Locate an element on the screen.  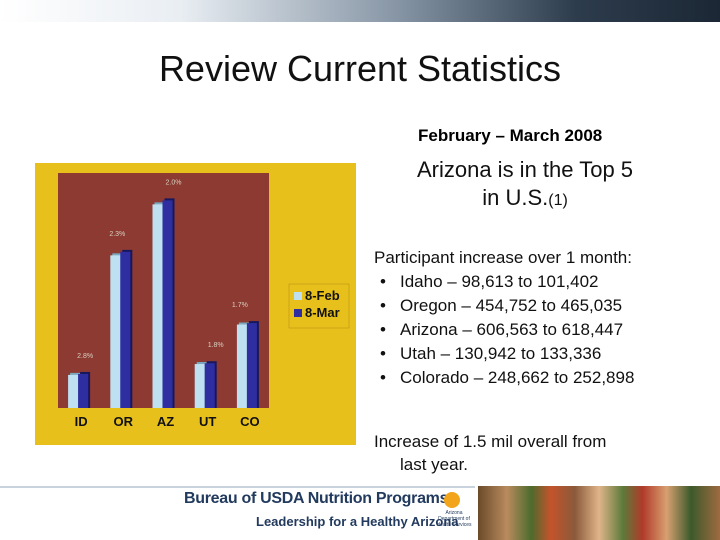
stats-item: • Colorado – 248,662 to 252,898 is located at coordinates (504, 378).